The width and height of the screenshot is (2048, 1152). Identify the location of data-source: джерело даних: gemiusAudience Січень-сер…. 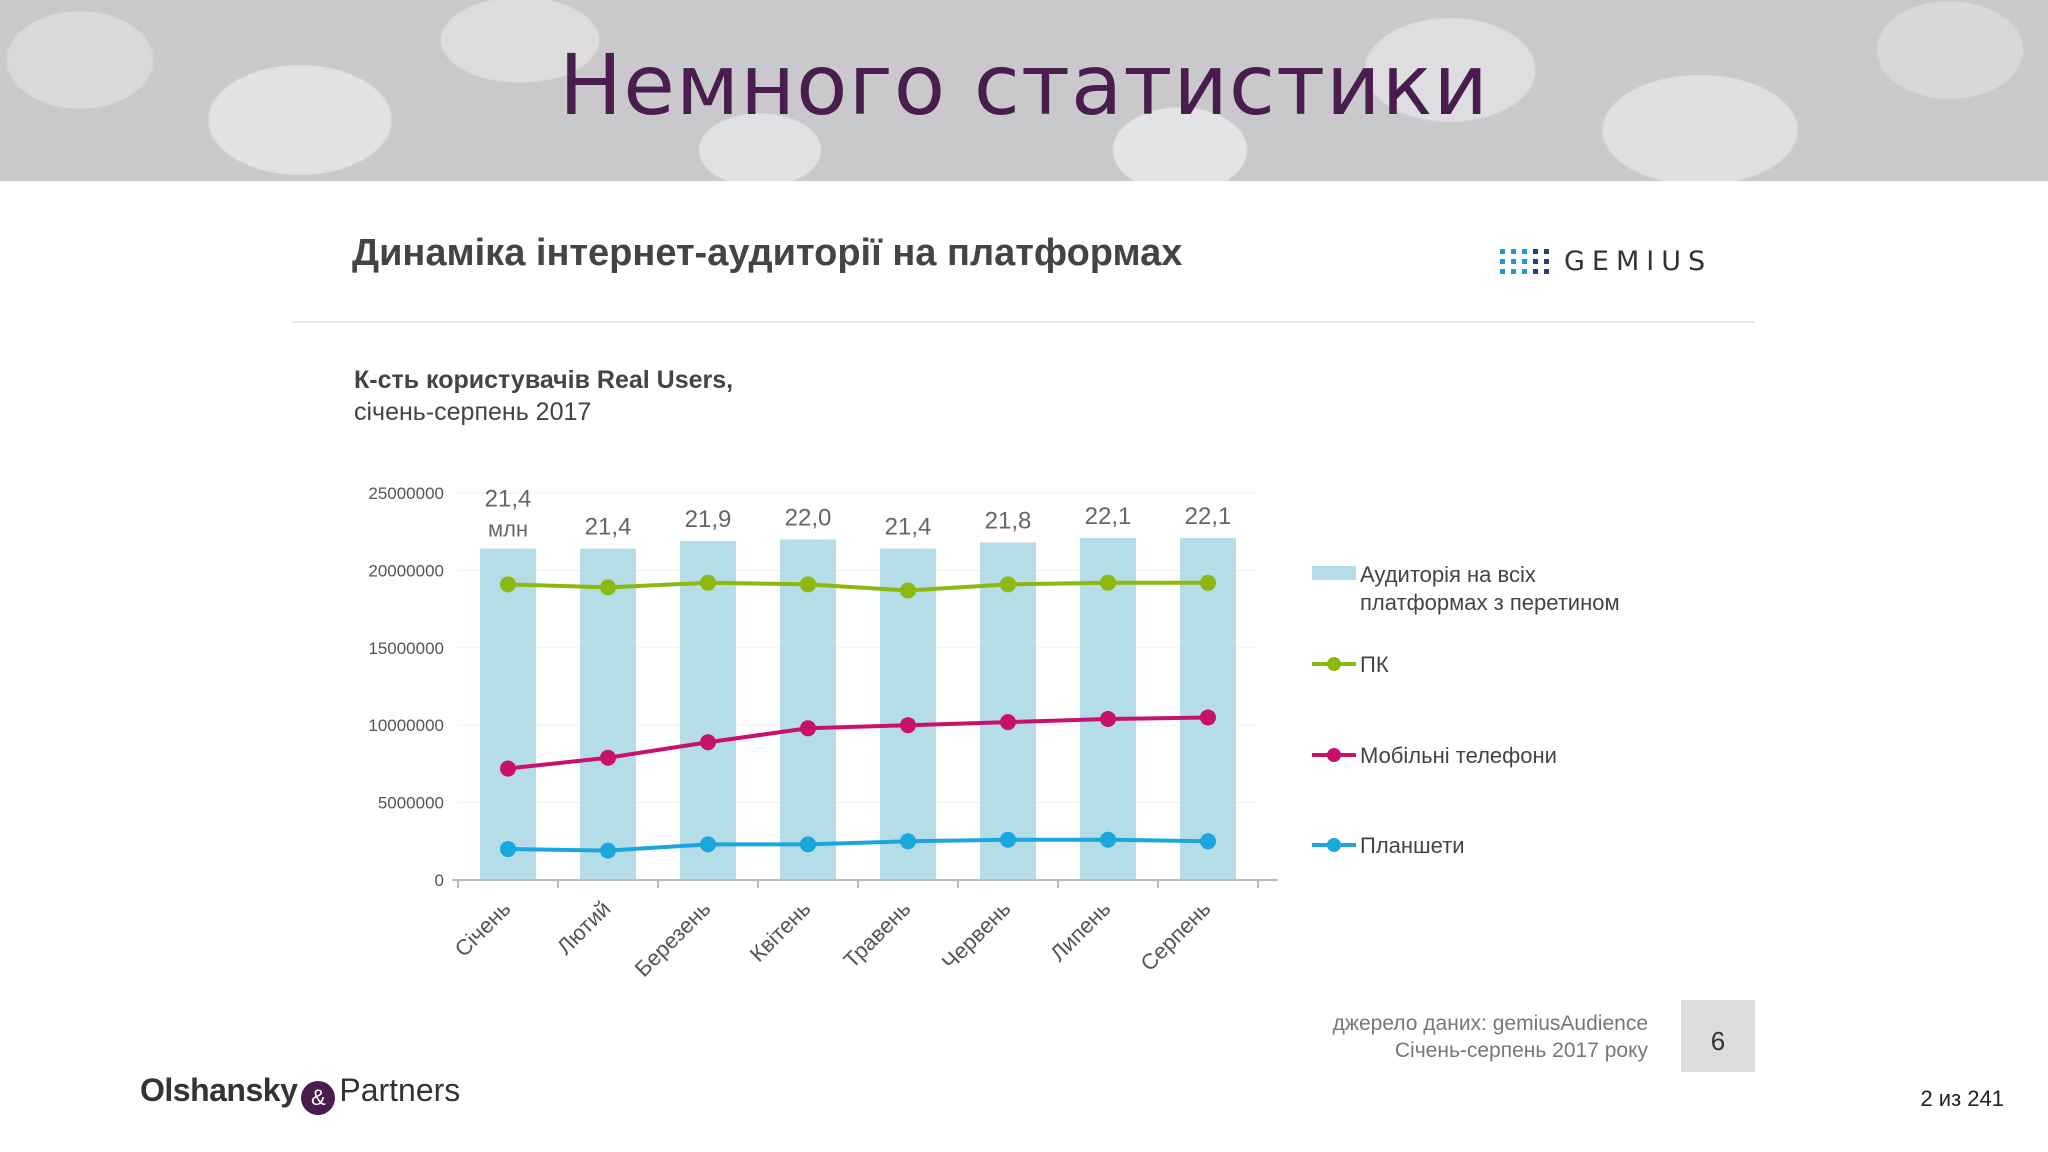
(1424, 1037).